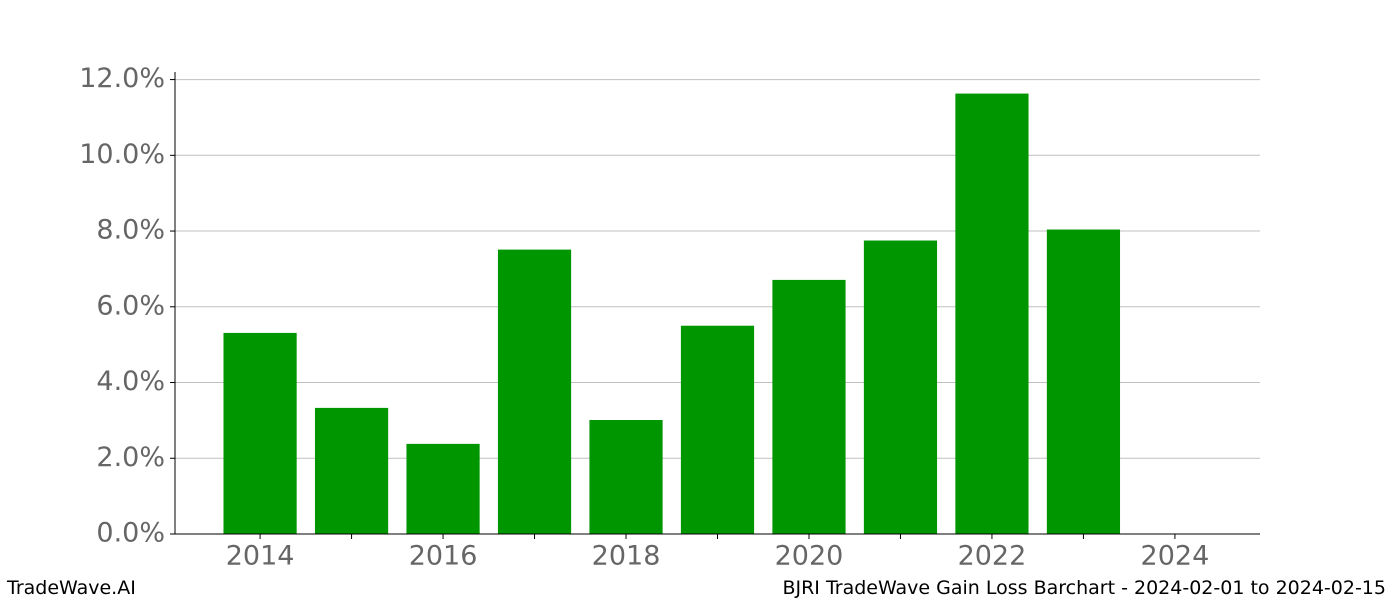  Describe the element at coordinates (130, 381) in the screenshot. I see `y-tick-label: 4.0%` at that location.